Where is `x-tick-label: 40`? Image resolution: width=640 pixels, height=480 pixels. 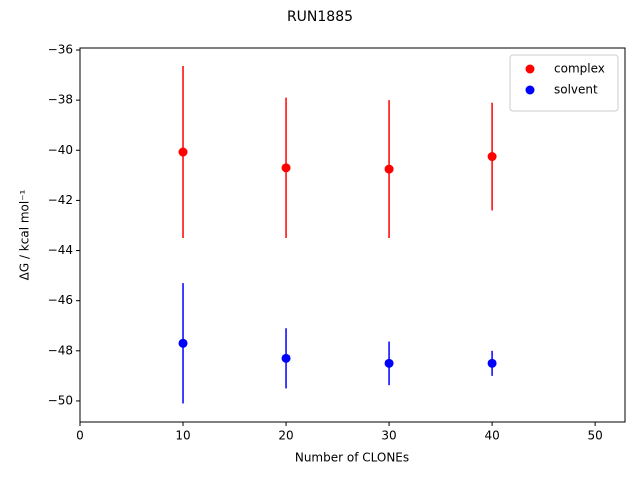
x-tick-label: 40 is located at coordinates (491, 436).